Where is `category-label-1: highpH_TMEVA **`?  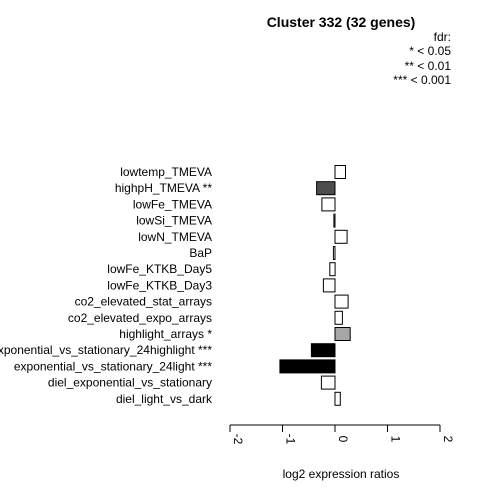 category-label-1: highpH_TMEVA ** is located at coordinates (163, 188).